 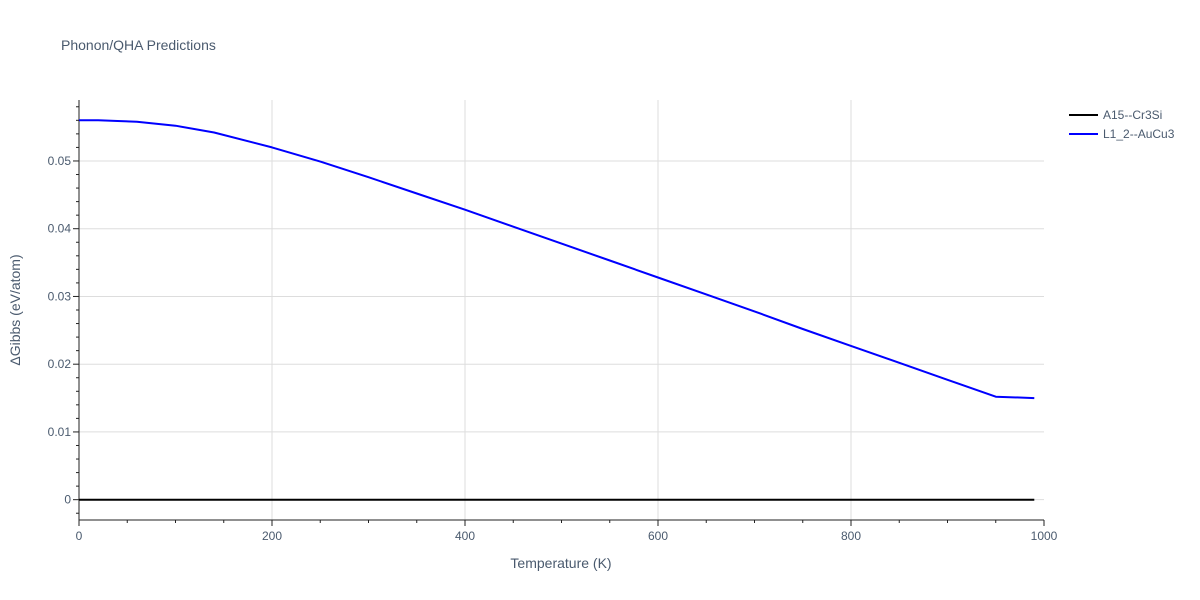 I want to click on y-tick-label: 0.02, so click(x=60, y=364).